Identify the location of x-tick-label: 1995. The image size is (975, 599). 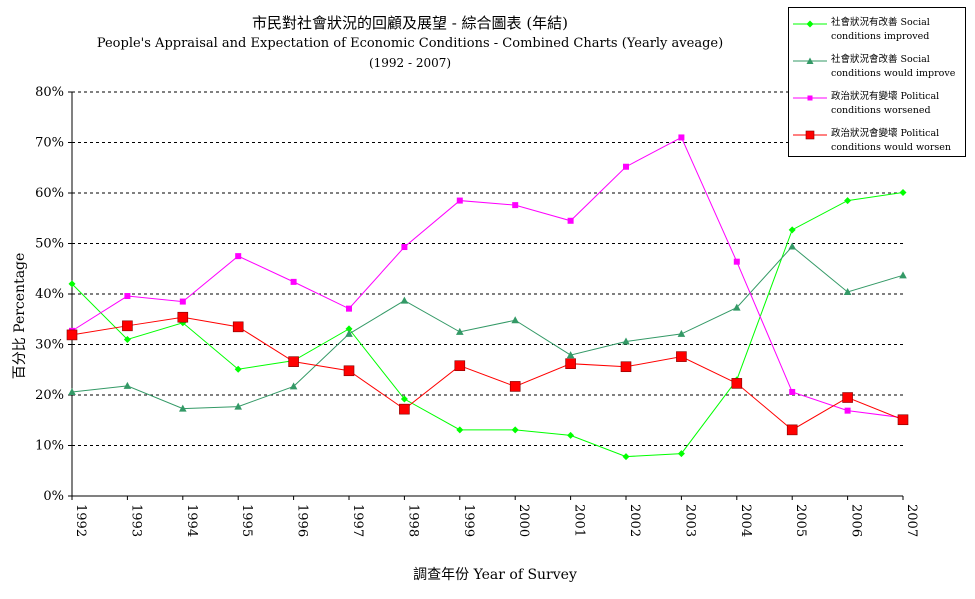
(246, 520).